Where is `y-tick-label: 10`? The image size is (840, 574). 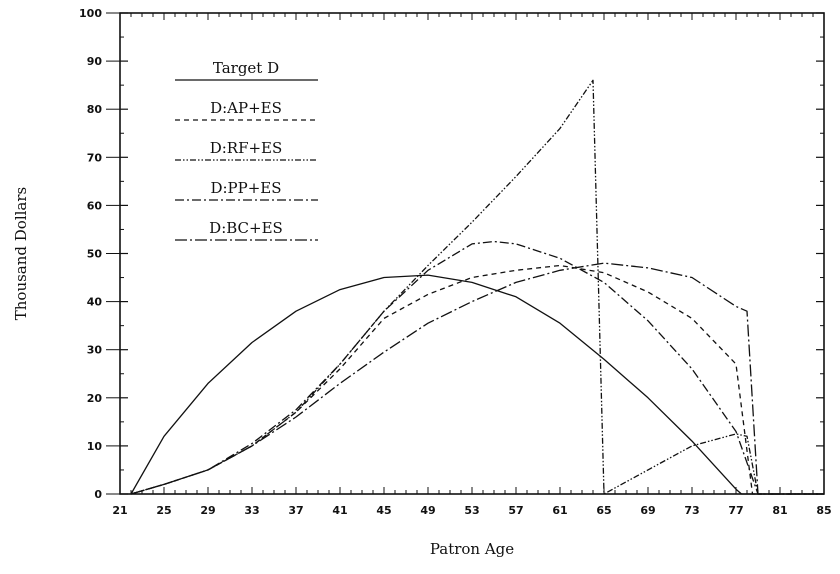
y-tick-label: 10 is located at coordinates (95, 446).